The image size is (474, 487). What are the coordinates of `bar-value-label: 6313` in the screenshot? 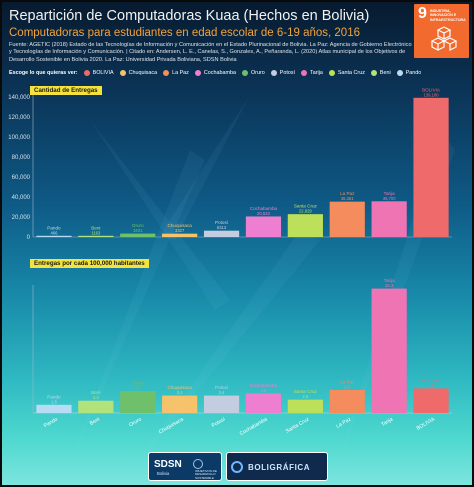 It's located at (222, 227).